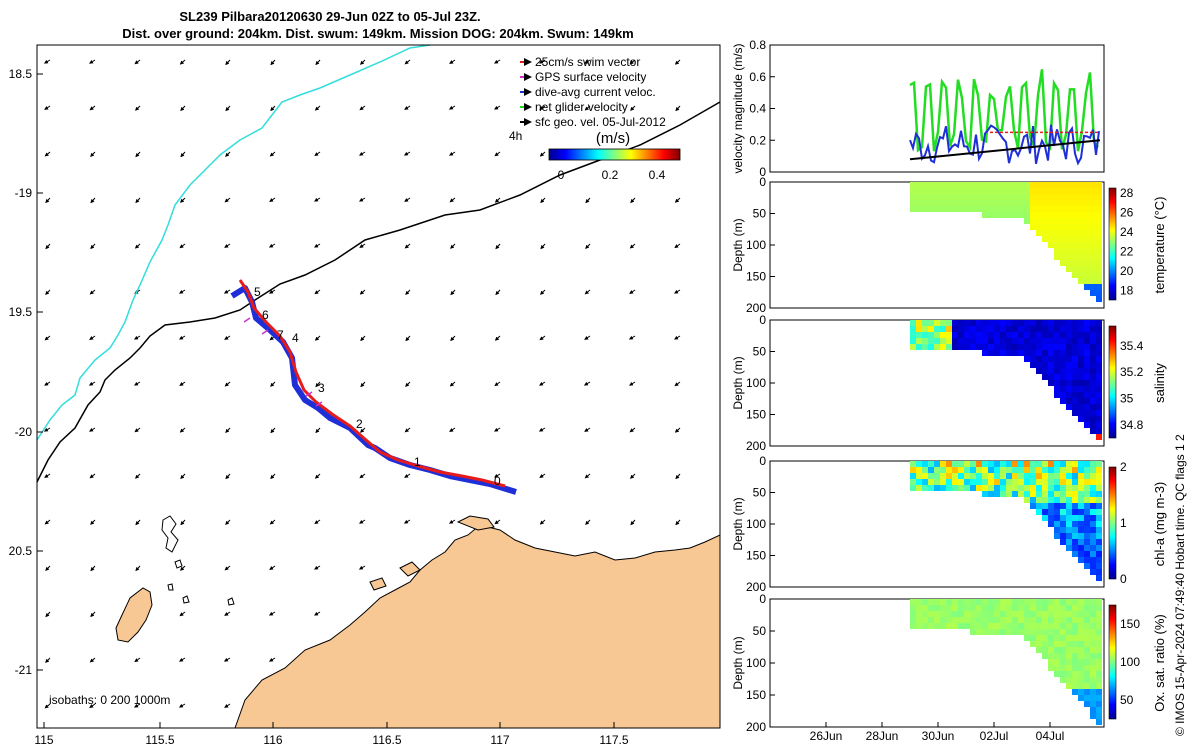 This screenshot has height=750, width=1200. What do you see at coordinates (757, 45) in the screenshot?
I see `velocity-ytick-label: 0.8` at bounding box center [757, 45].